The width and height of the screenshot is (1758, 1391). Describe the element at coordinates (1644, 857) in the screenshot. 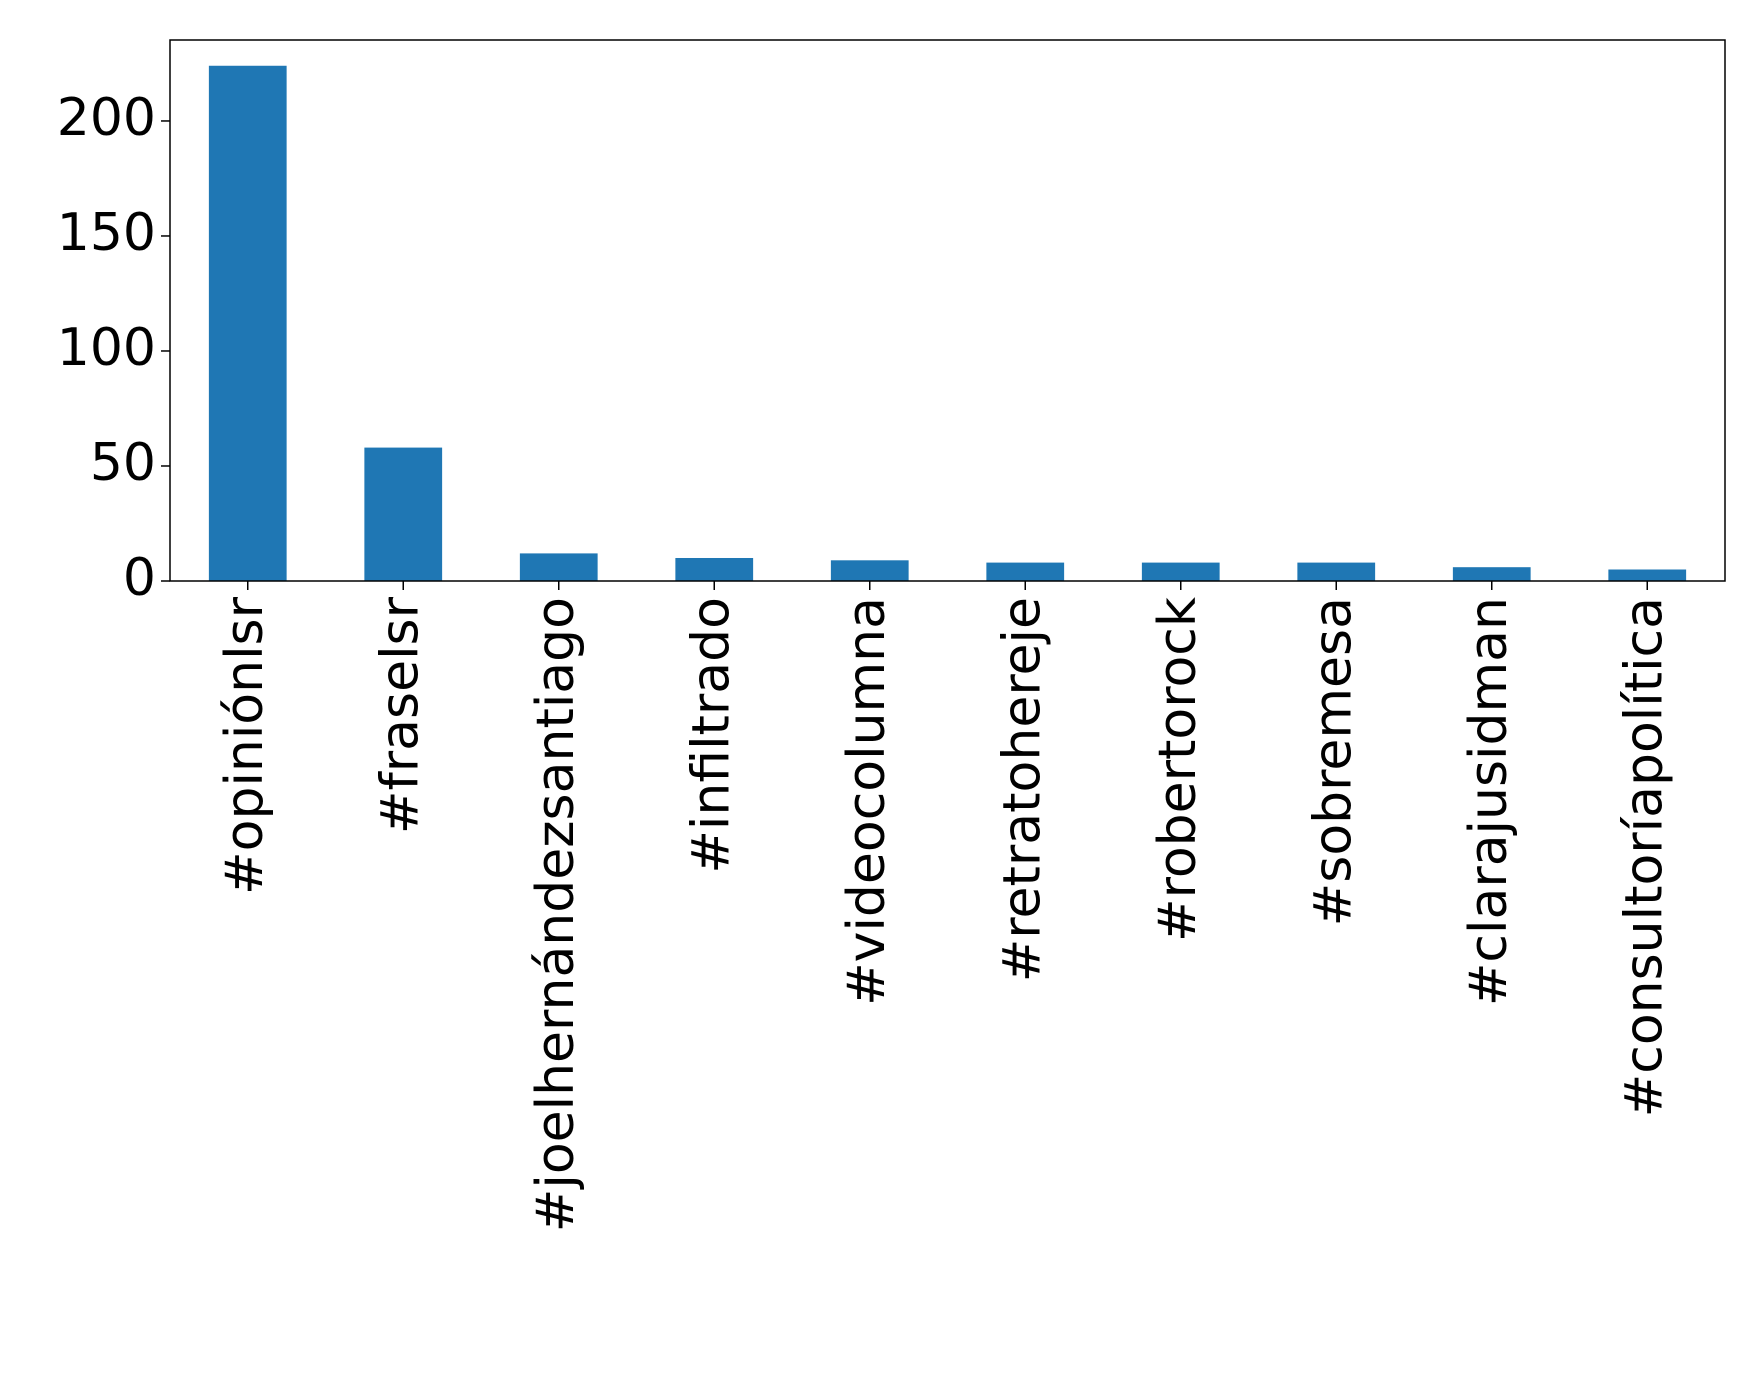

I see `x-tick-label: #consultoríapolítica` at that location.